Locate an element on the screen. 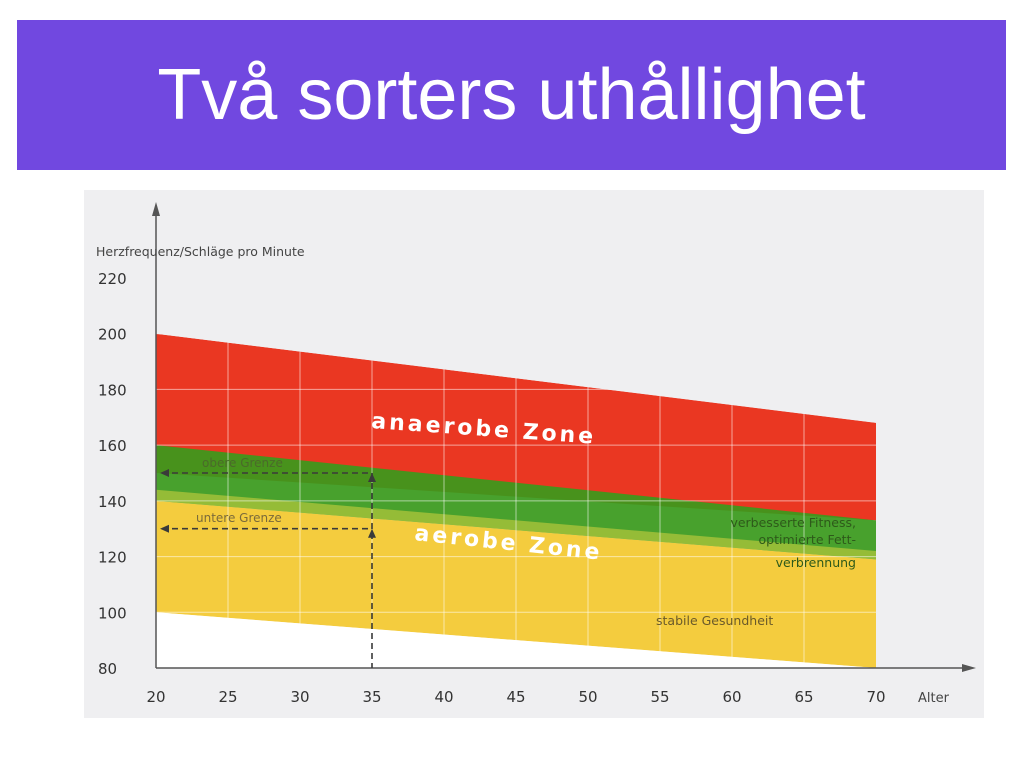  x-tick-label: 30 is located at coordinates (299, 697).